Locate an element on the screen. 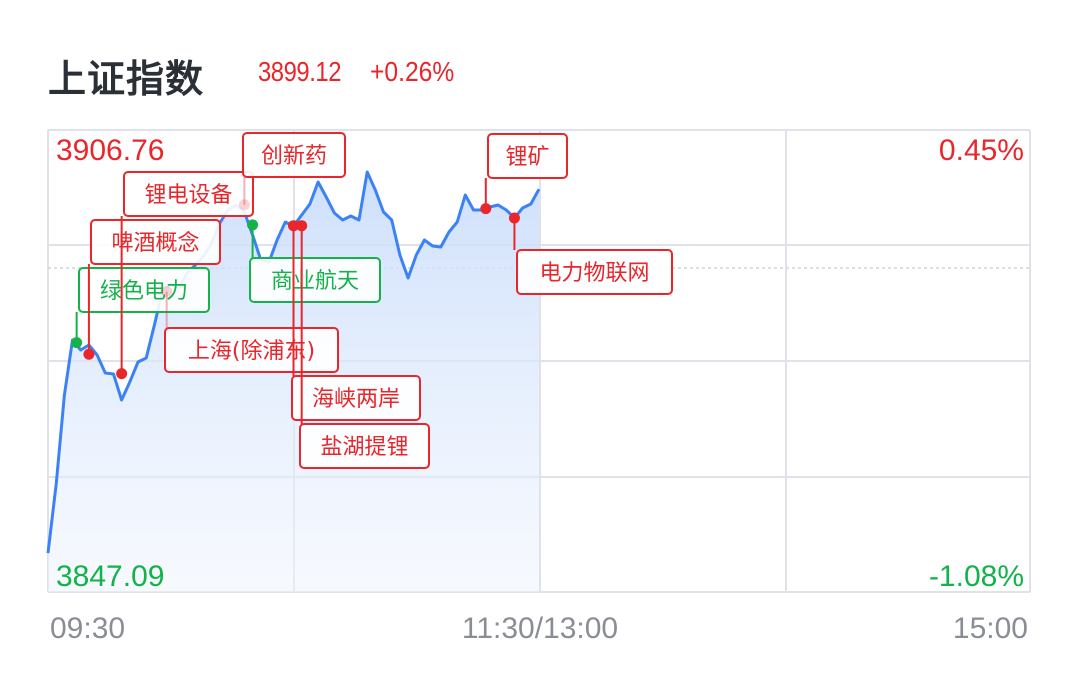 The height and width of the screenshot is (696, 1080). annotation-label: 海峡两岸 is located at coordinates (356, 399).